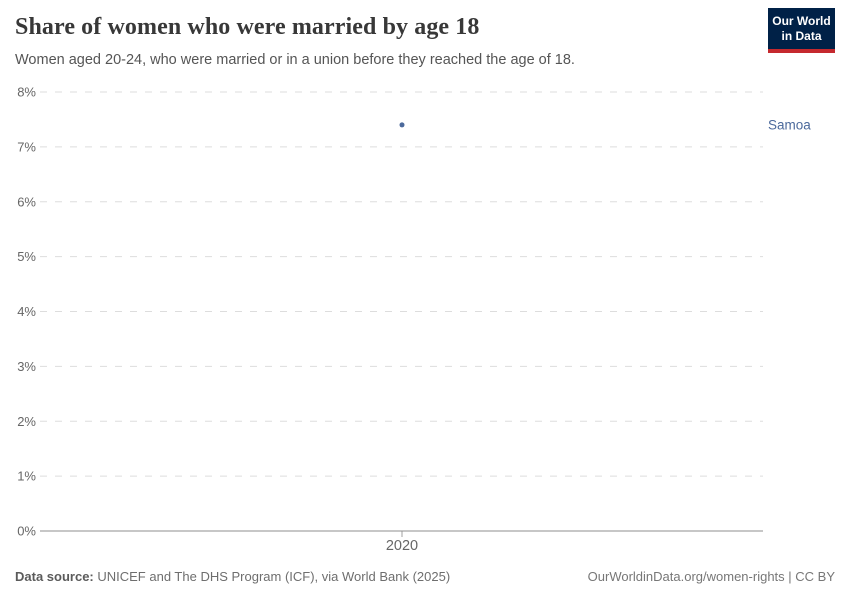 This screenshot has width=850, height=600. I want to click on x-axis-tick-label: 2020, so click(402, 546).